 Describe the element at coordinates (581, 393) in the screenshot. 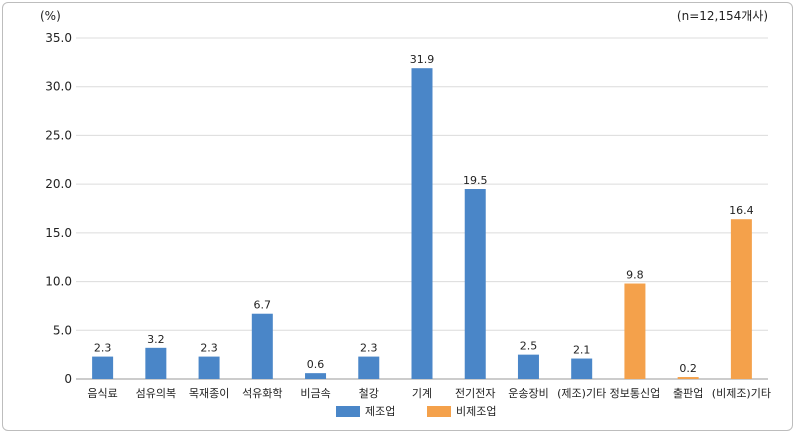

I see `category-label: (제조)기타` at that location.